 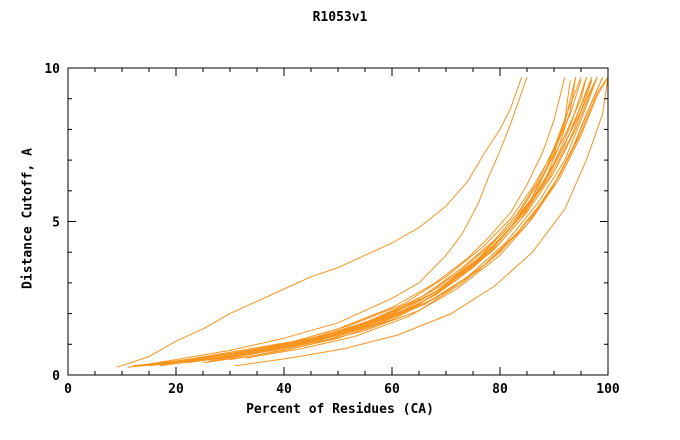 I want to click on y-tick-label: 0, so click(x=56, y=376).